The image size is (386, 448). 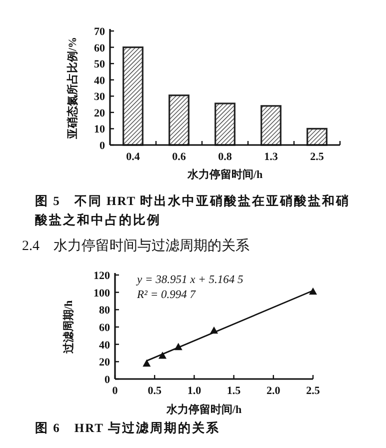 I want to click on y-tick-label: 80, so click(x=104, y=310).